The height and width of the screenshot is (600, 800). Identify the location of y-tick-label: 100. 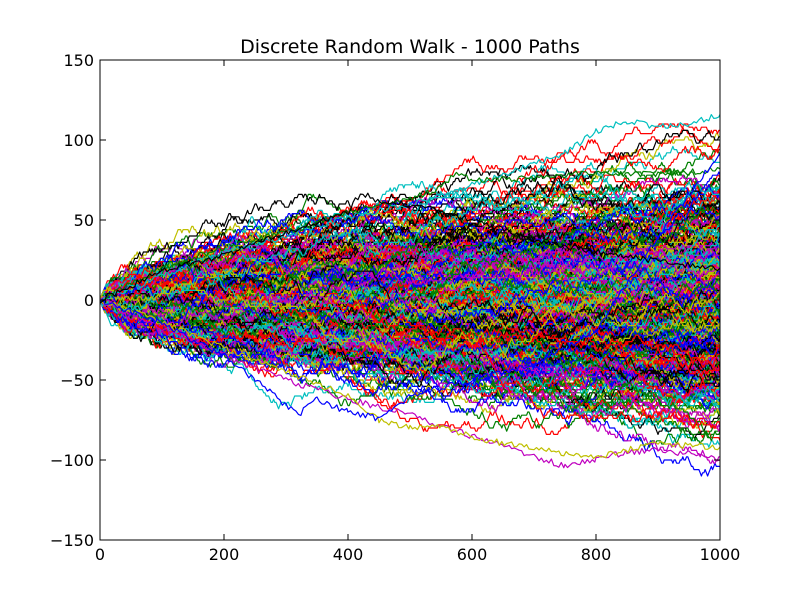
(78, 140).